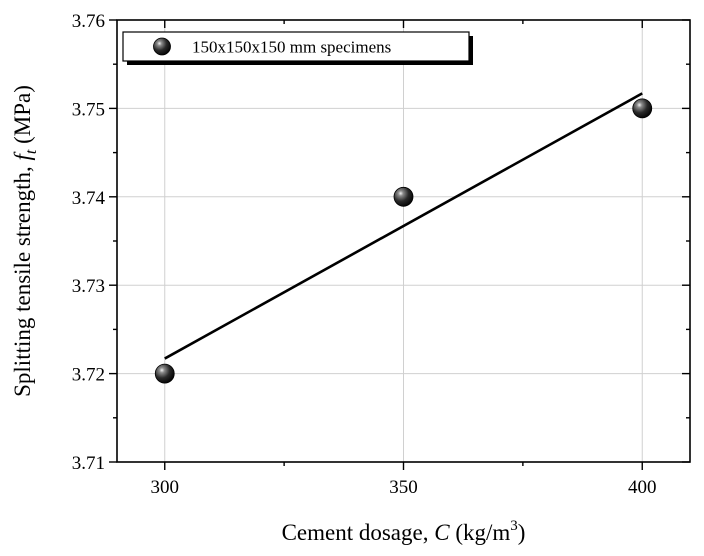  Describe the element at coordinates (88, 463) in the screenshot. I see `y-tick-label-0: 3.71` at that location.